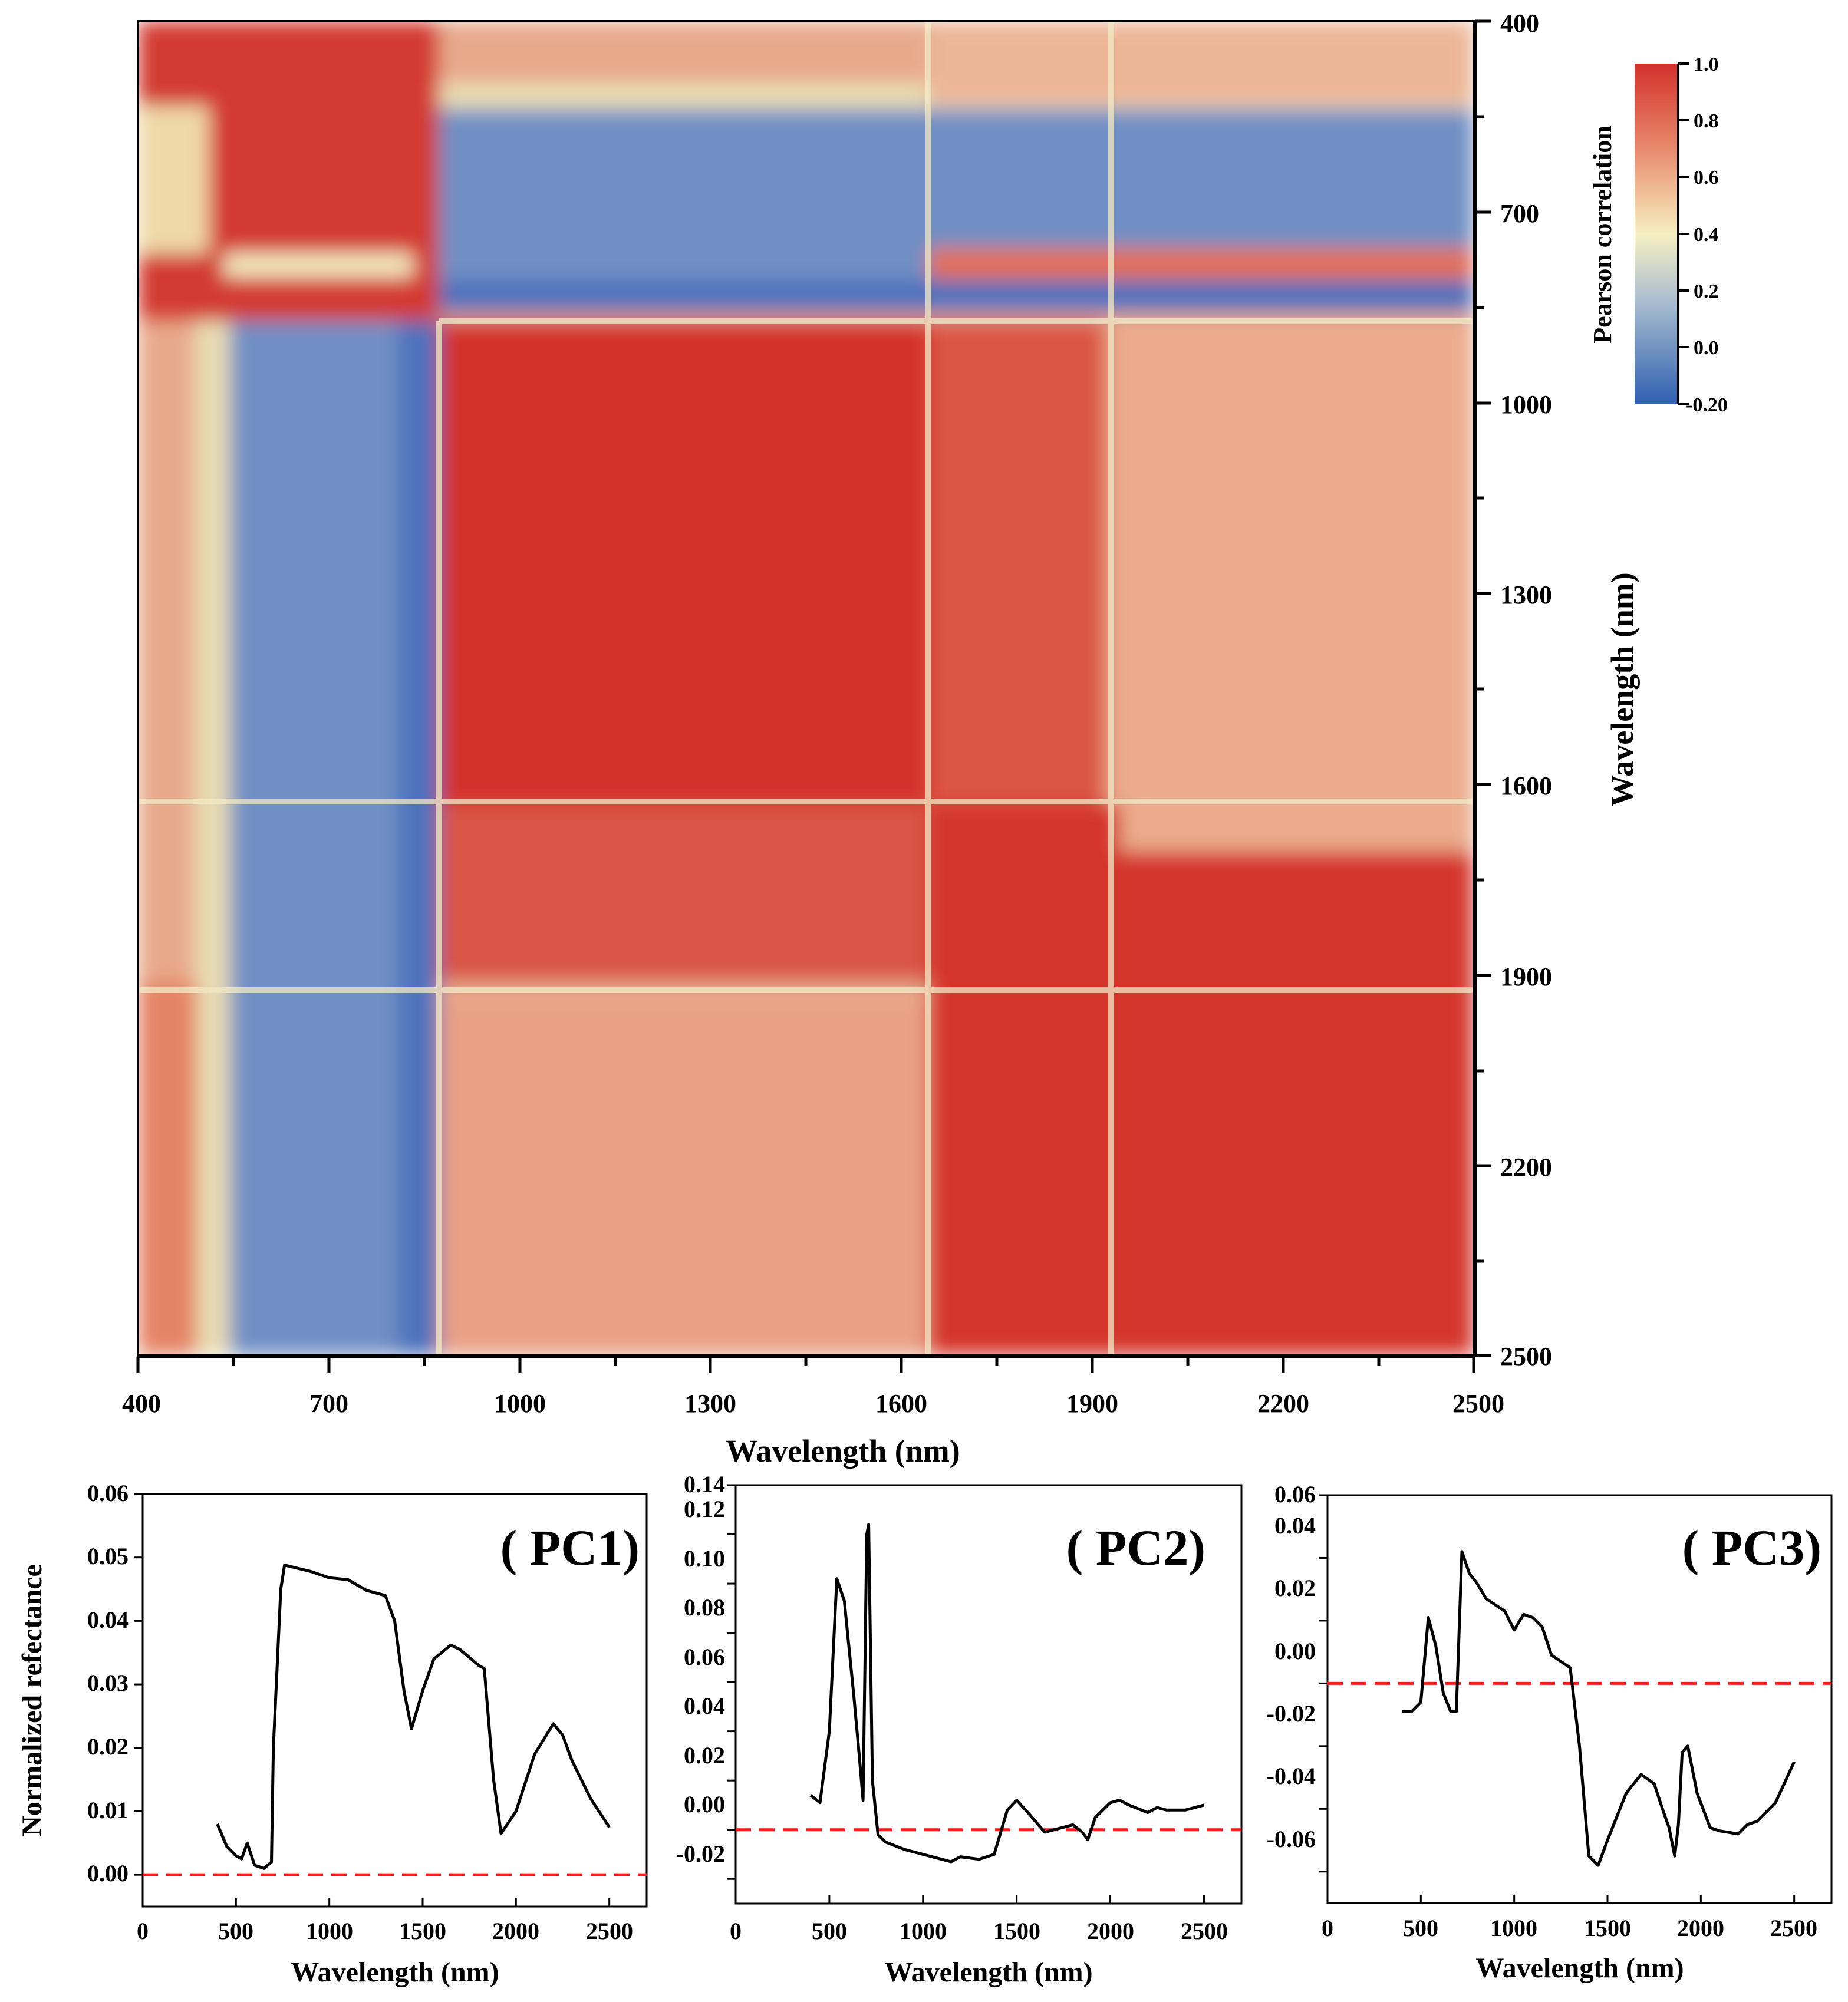 The height and width of the screenshot is (2002, 1848). I want to click on pc1-series-line, so click(413, 1717).